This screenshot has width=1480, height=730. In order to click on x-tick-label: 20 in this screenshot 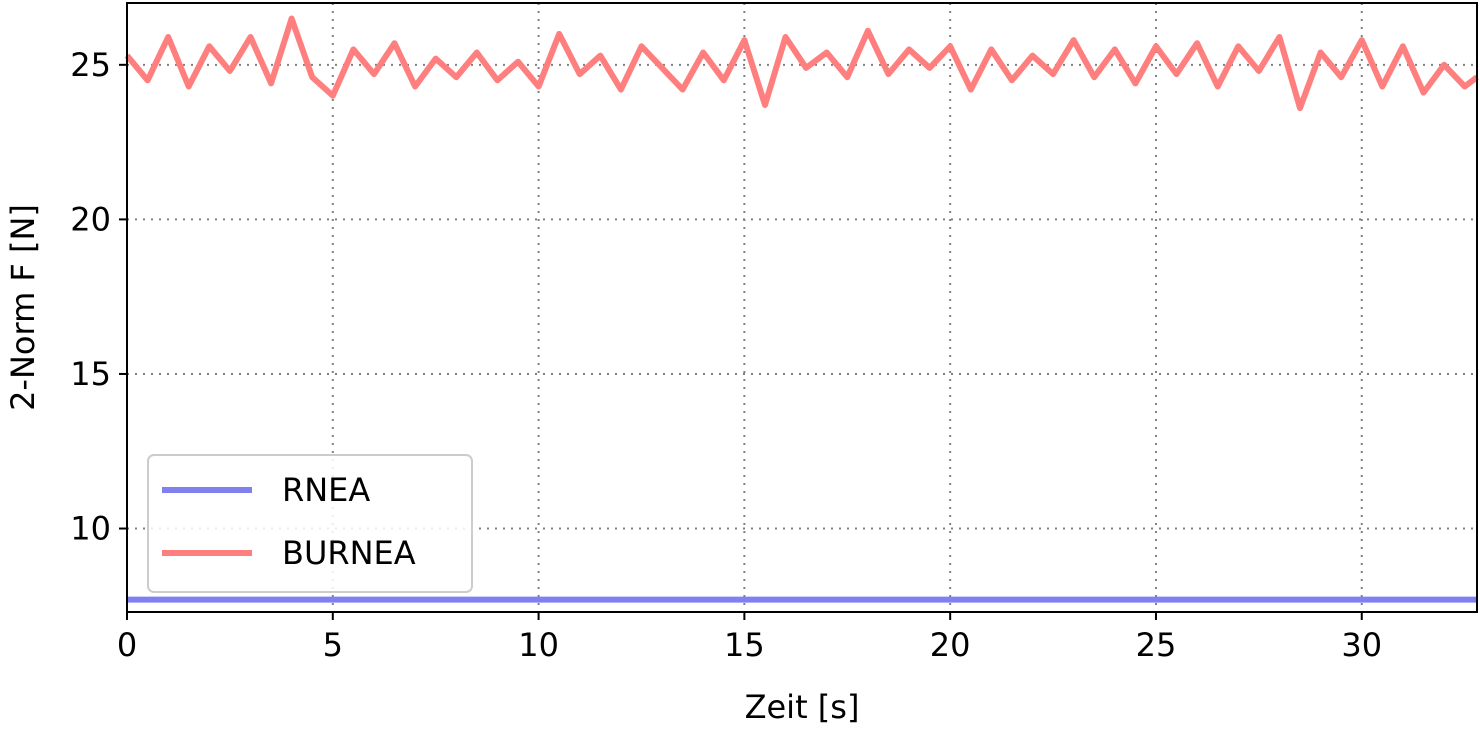, I will do `click(950, 645)`.